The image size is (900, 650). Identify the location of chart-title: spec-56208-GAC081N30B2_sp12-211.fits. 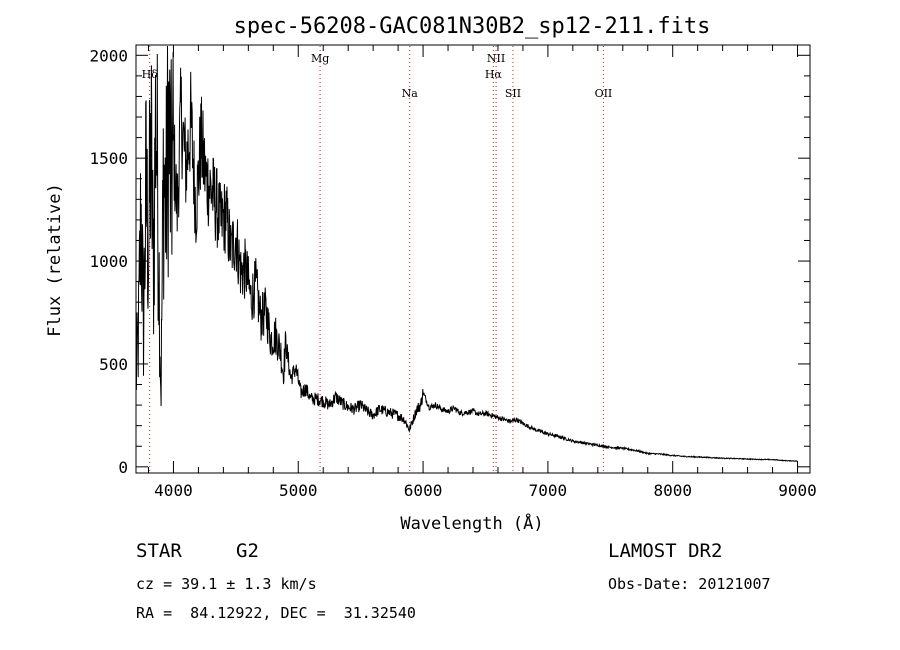
(472, 26).